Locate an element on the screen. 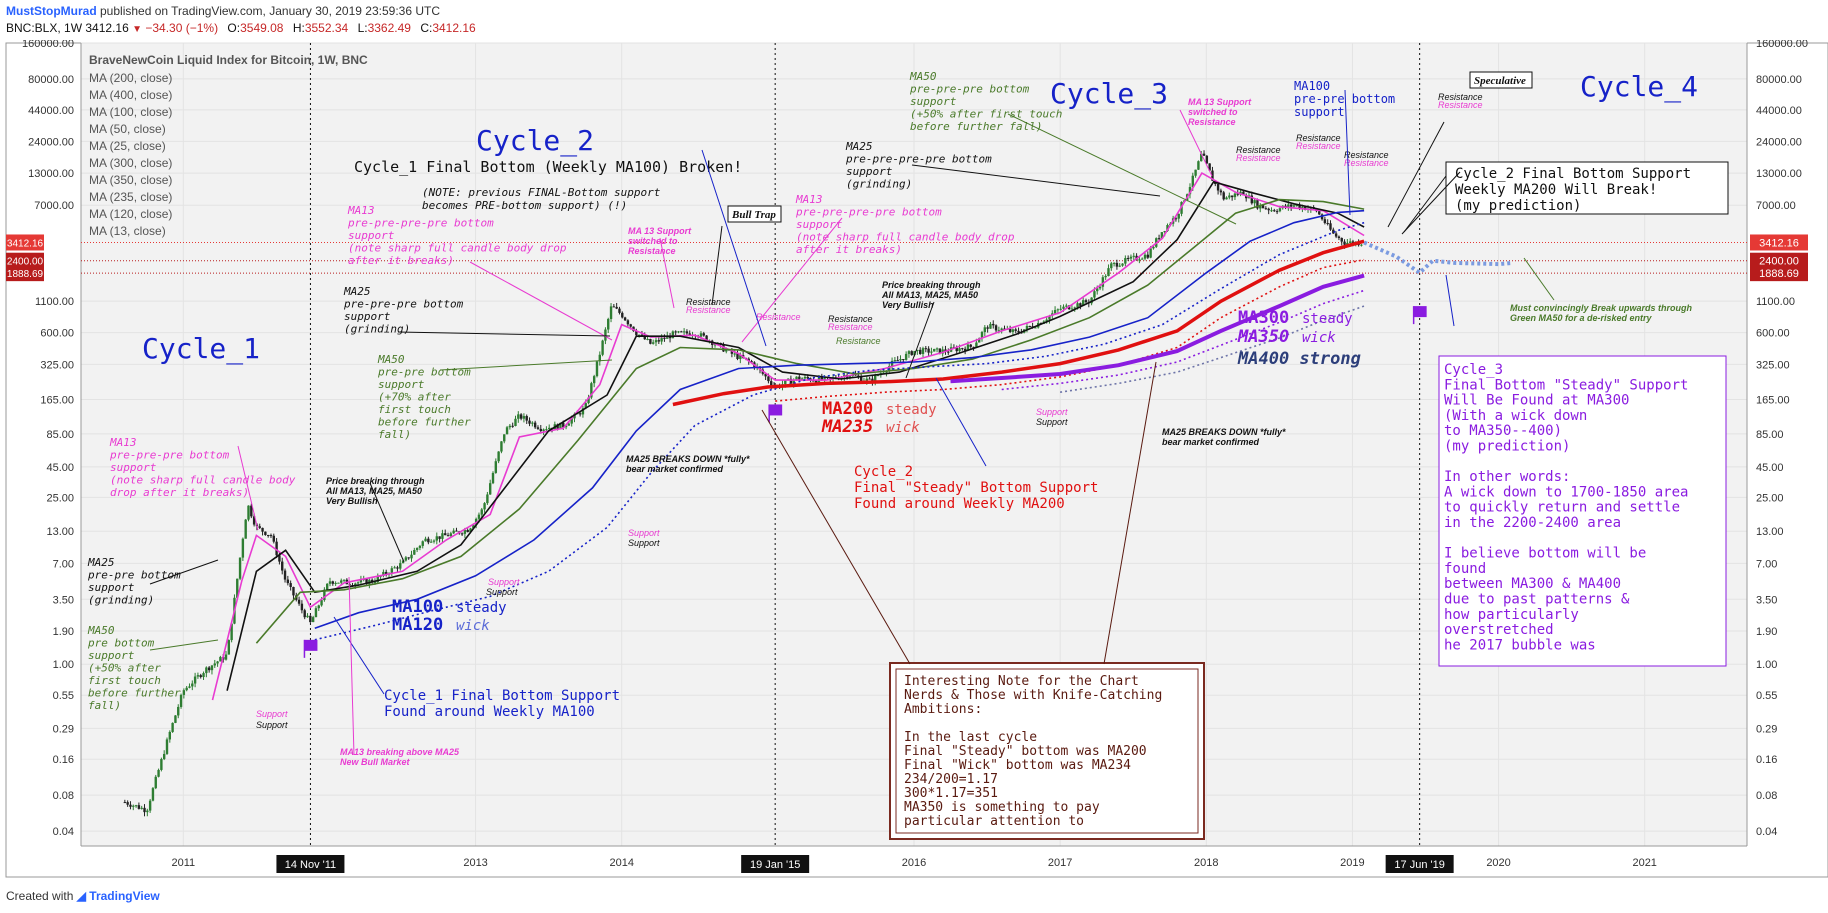  y-tick-label: 1.90 is located at coordinates (1766, 632).